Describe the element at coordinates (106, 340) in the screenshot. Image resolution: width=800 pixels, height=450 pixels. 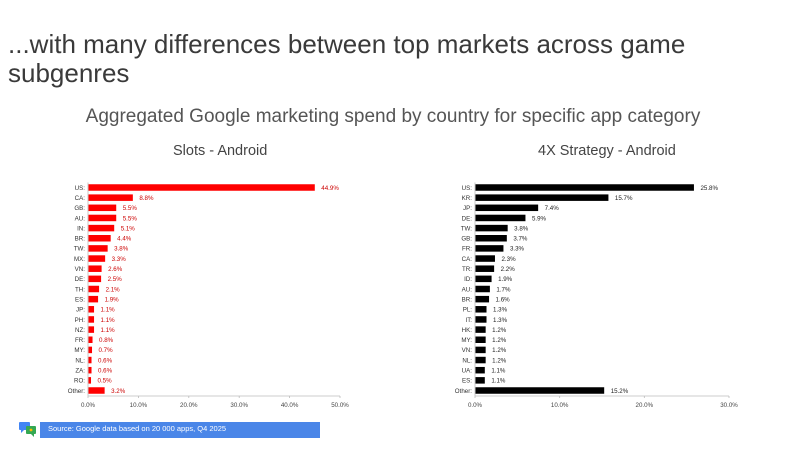
I see `slots-data-label-15: 0.8%` at that location.